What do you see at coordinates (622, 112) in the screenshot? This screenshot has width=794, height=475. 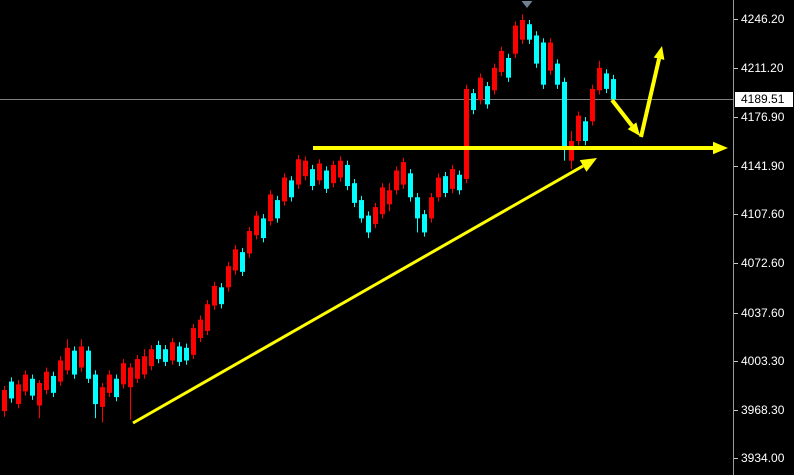 I see `pullback-down-arrow-line` at bounding box center [622, 112].